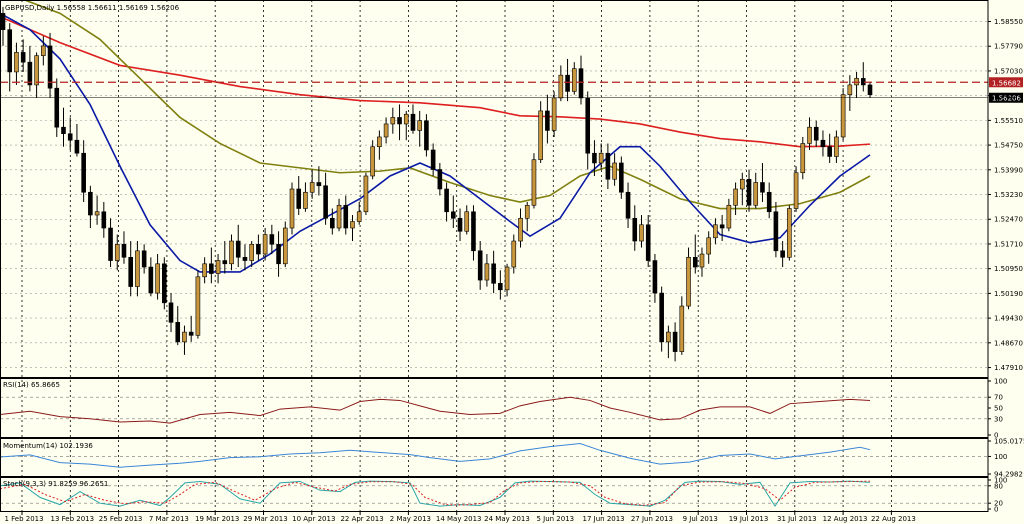 The height and width of the screenshot is (524, 1024). What do you see at coordinates (1008, 343) in the screenshot?
I see `y-tick-label: 1.48670` at bounding box center [1008, 343].